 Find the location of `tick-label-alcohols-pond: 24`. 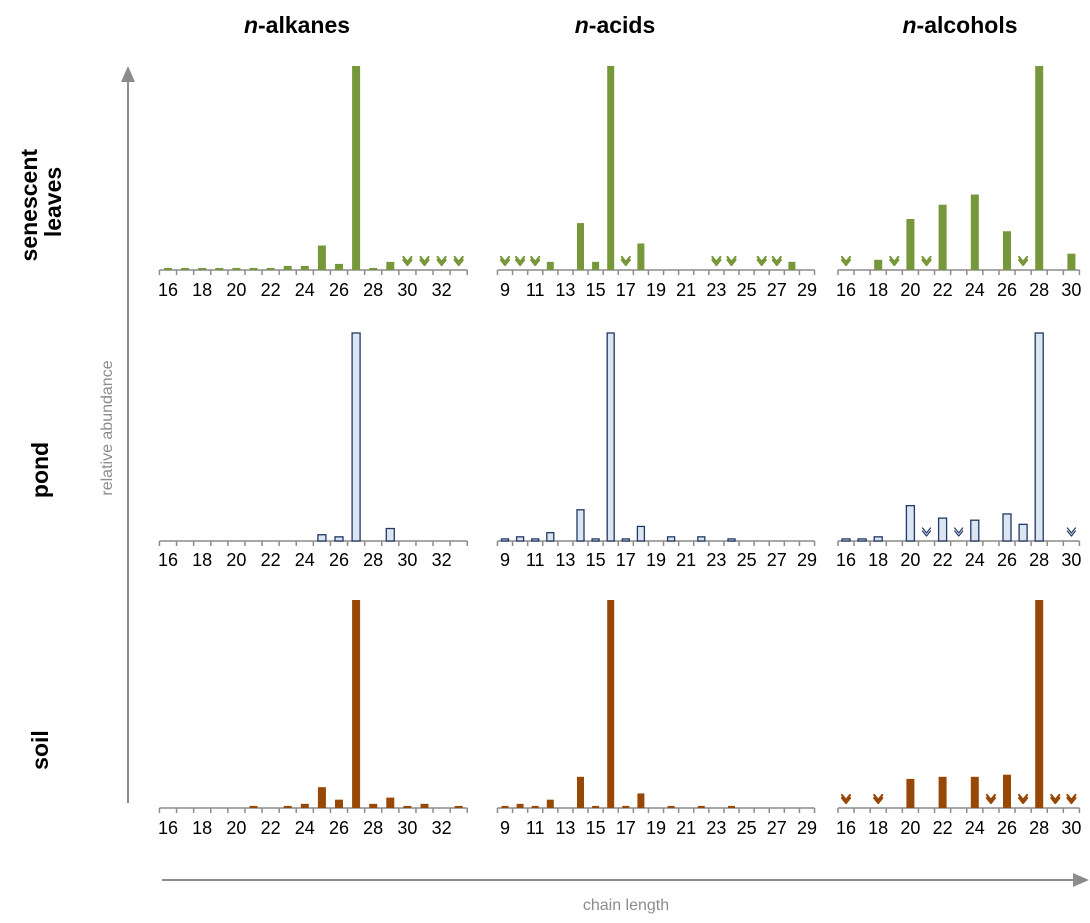

tick-label-alcohols-pond: 24 is located at coordinates (975, 560).